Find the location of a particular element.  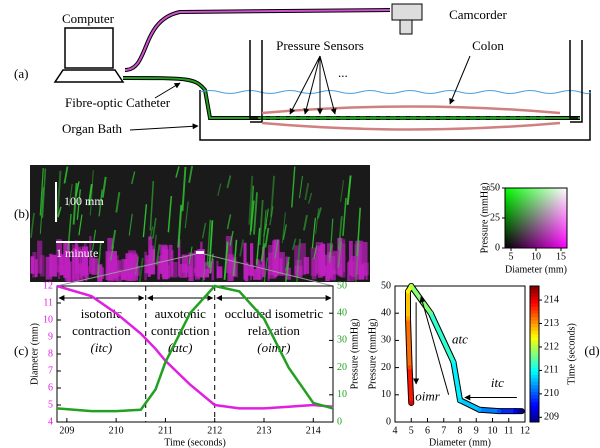

y-tick-label: 4 is located at coordinates (50, 421).